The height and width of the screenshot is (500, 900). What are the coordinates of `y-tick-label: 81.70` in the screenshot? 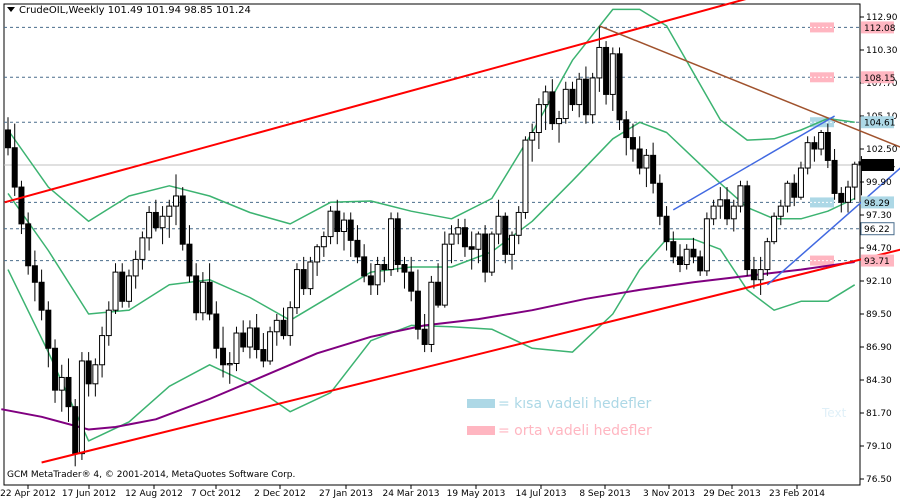 It's located at (879, 414).